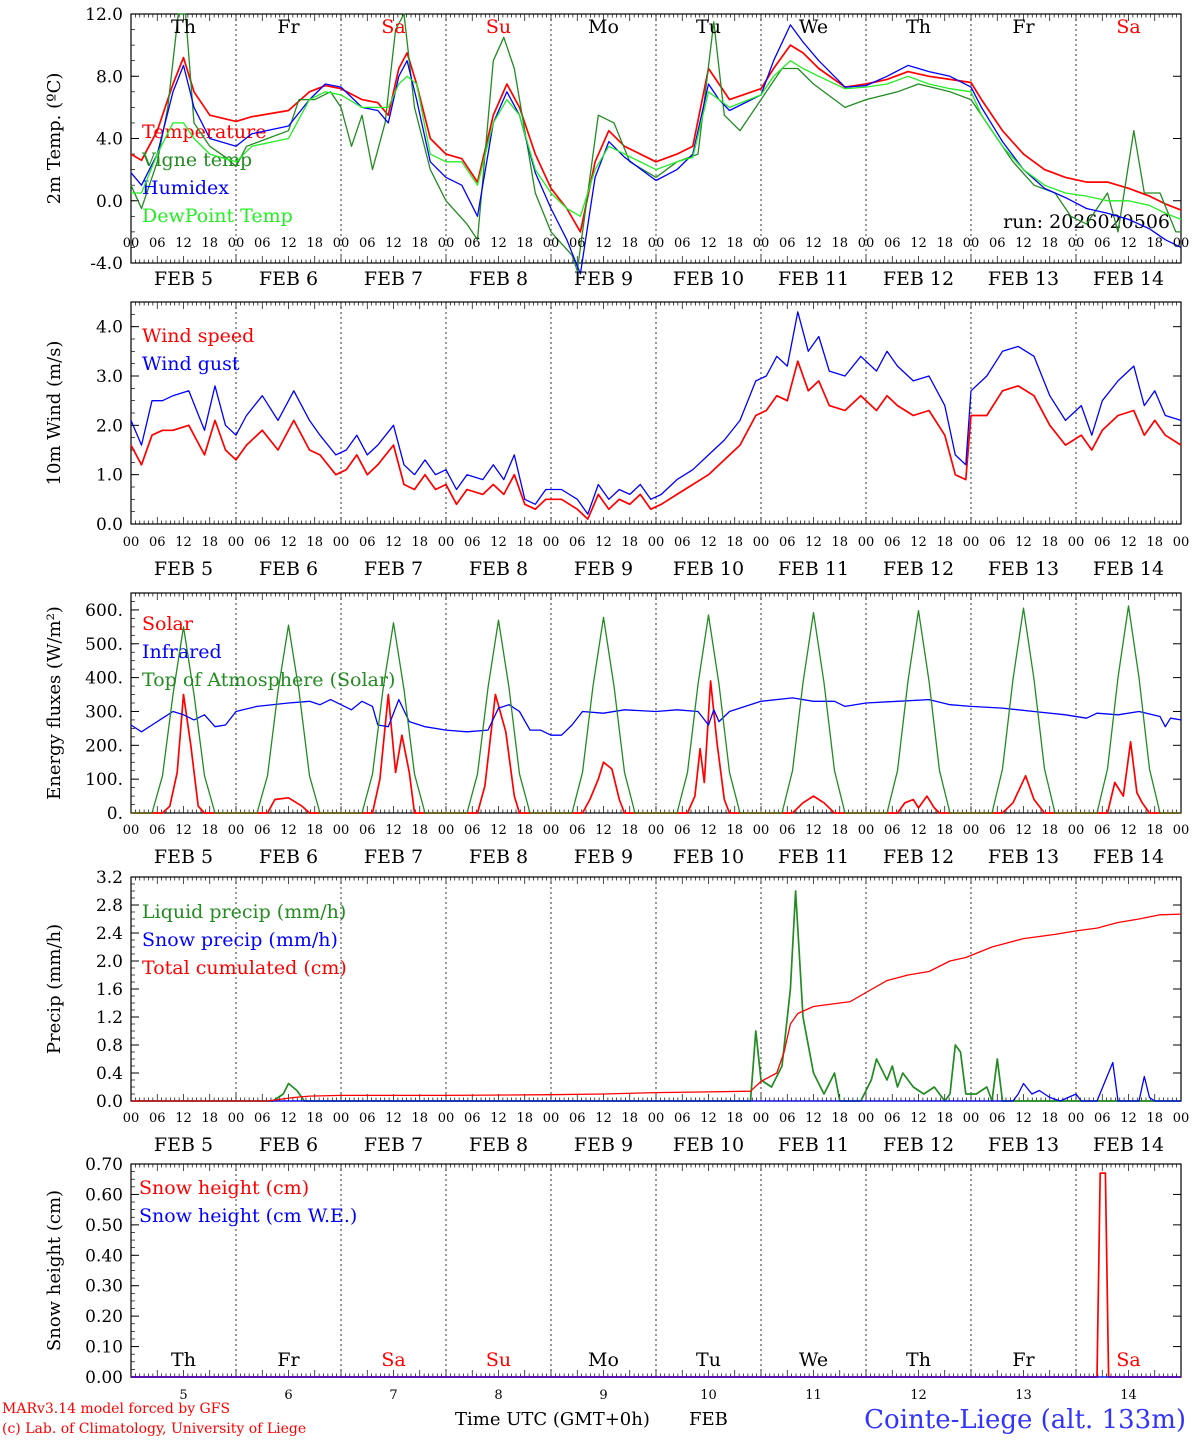 This screenshot has width=1194, height=1440. What do you see at coordinates (104, 746) in the screenshot?
I see `y-tick-label: 200.` at bounding box center [104, 746].